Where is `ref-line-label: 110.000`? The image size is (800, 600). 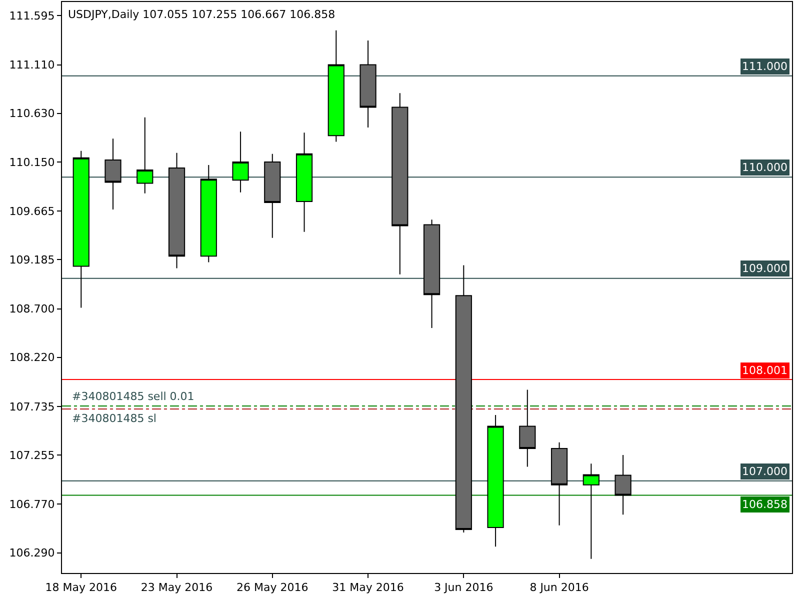 ref-line-label: 110.000 is located at coordinates (765, 167).